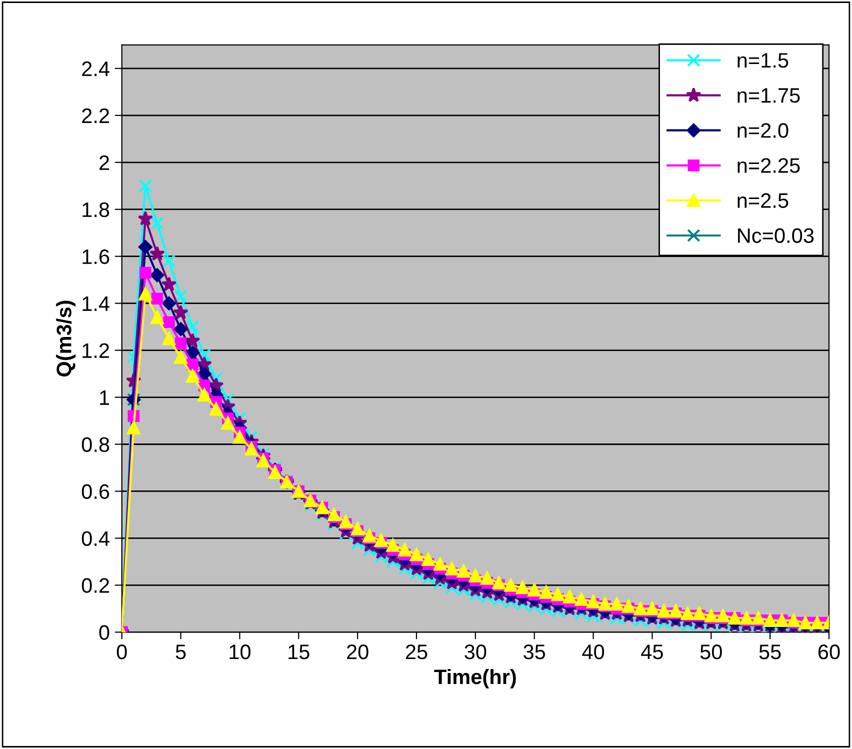  Describe the element at coordinates (763, 200) in the screenshot. I see `legend-label: n=2.5` at that location.